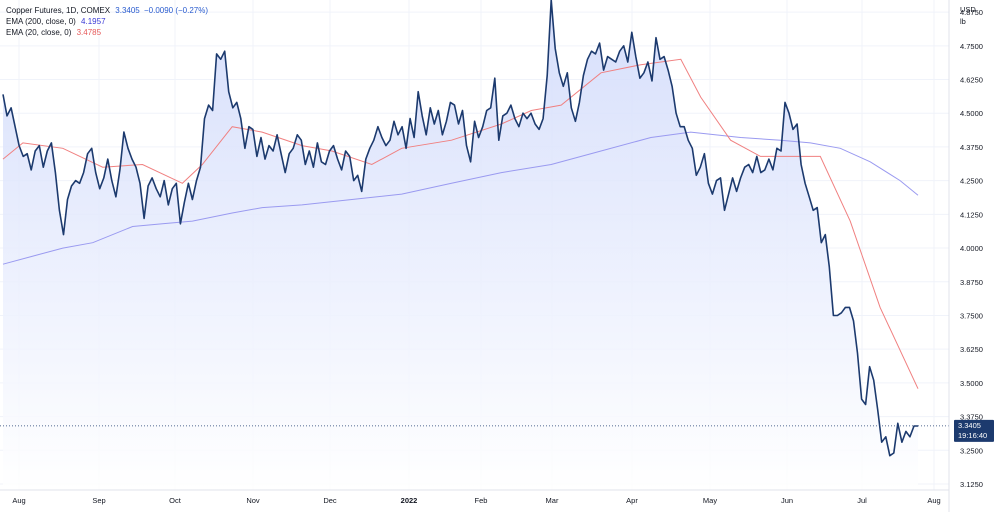 This screenshot has width=1000, height=512. Describe the element at coordinates (127, 10) in the screenshot. I see `last-price: 3.3405` at that location.